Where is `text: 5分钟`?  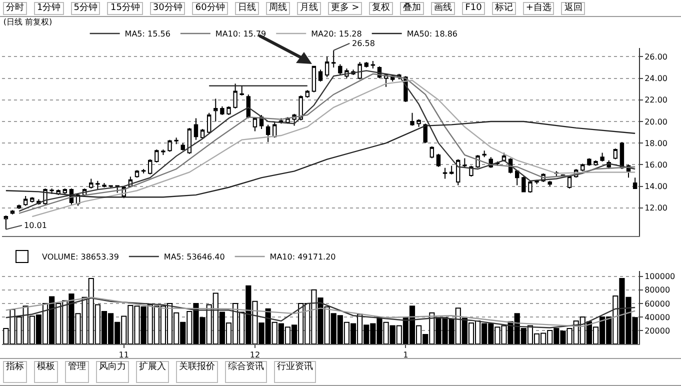
text: 5分钟 is located at coordinates (85, 8).